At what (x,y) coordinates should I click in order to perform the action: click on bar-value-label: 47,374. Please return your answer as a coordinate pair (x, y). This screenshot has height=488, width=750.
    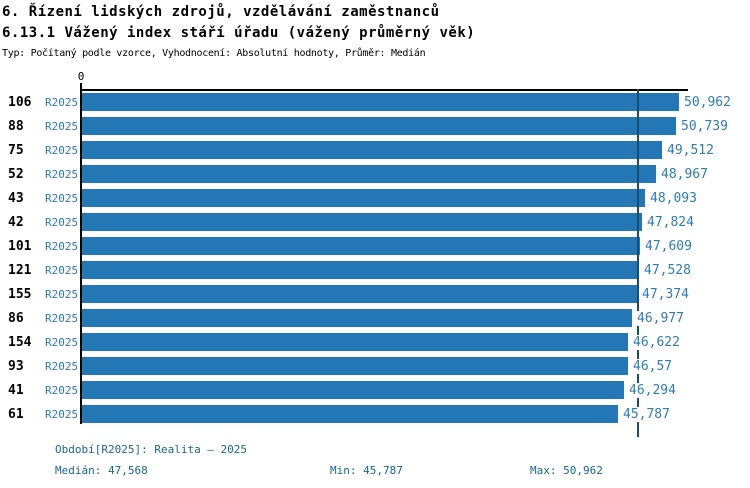
    Looking at the image, I should click on (665, 294).